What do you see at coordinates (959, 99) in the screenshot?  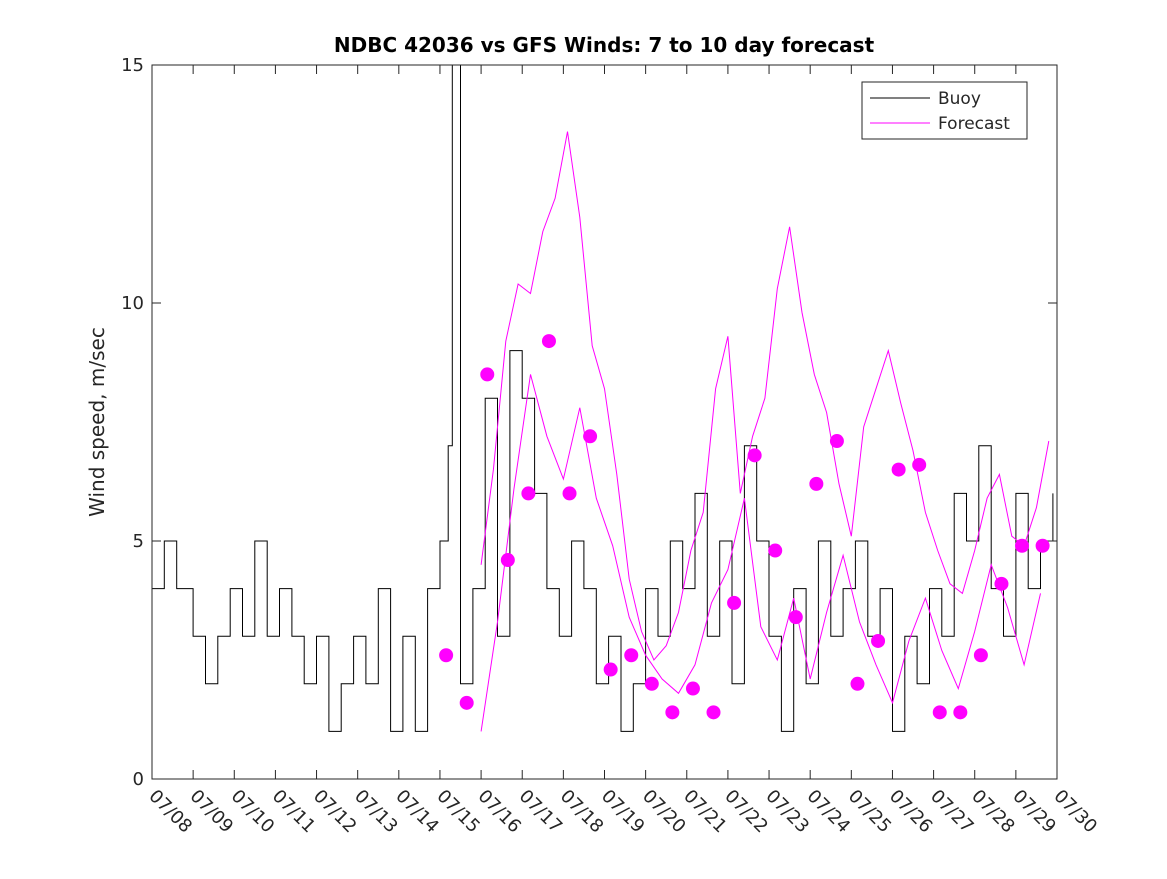 I see `legend-label-buoy: Buoy` at bounding box center [959, 99].